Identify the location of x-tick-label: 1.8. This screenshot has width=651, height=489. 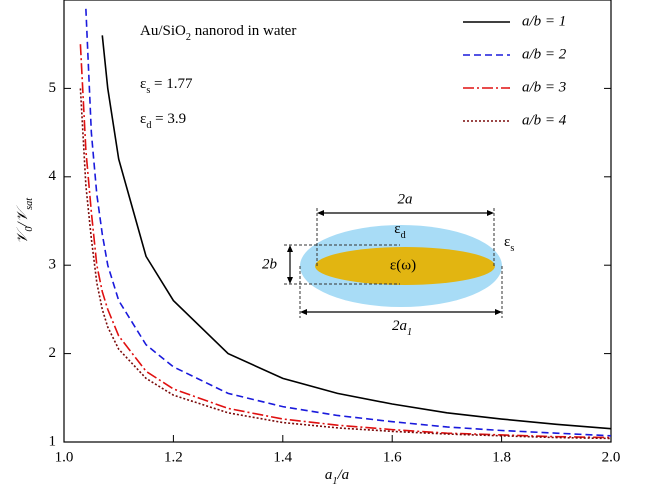
(501, 457).